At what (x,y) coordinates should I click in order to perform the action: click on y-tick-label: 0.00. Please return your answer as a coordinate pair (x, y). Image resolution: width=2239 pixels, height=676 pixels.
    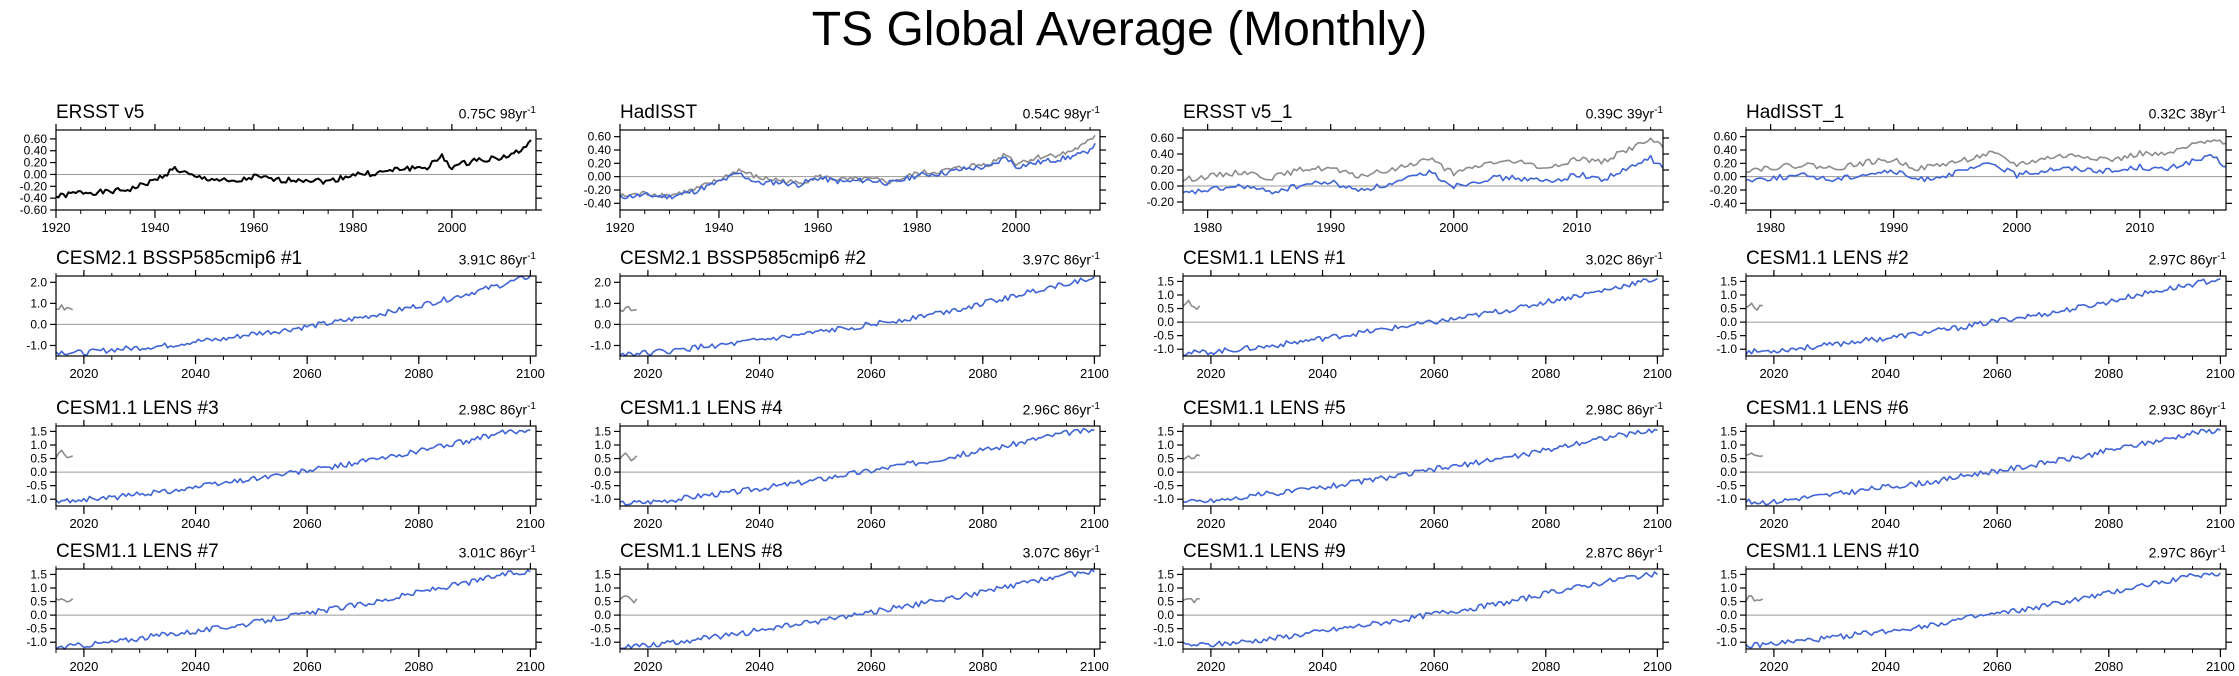
    Looking at the image, I should click on (1726, 177).